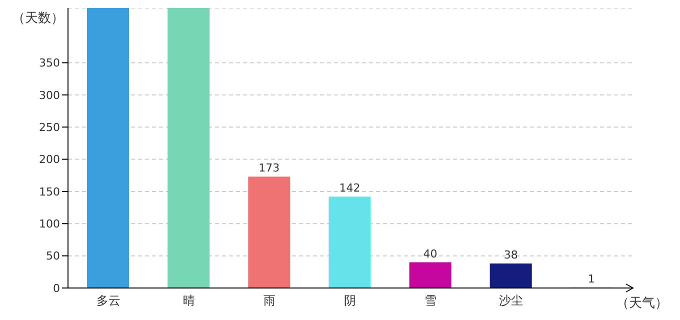  What do you see at coordinates (38, 18) in the screenshot?
I see `y-axis-title: （天数）` at bounding box center [38, 18].